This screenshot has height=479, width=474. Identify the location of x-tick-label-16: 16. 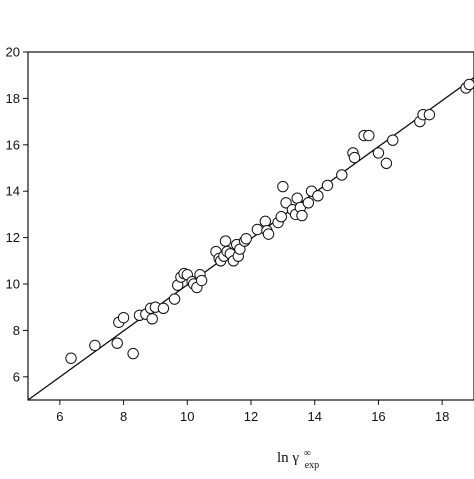
(378, 416).